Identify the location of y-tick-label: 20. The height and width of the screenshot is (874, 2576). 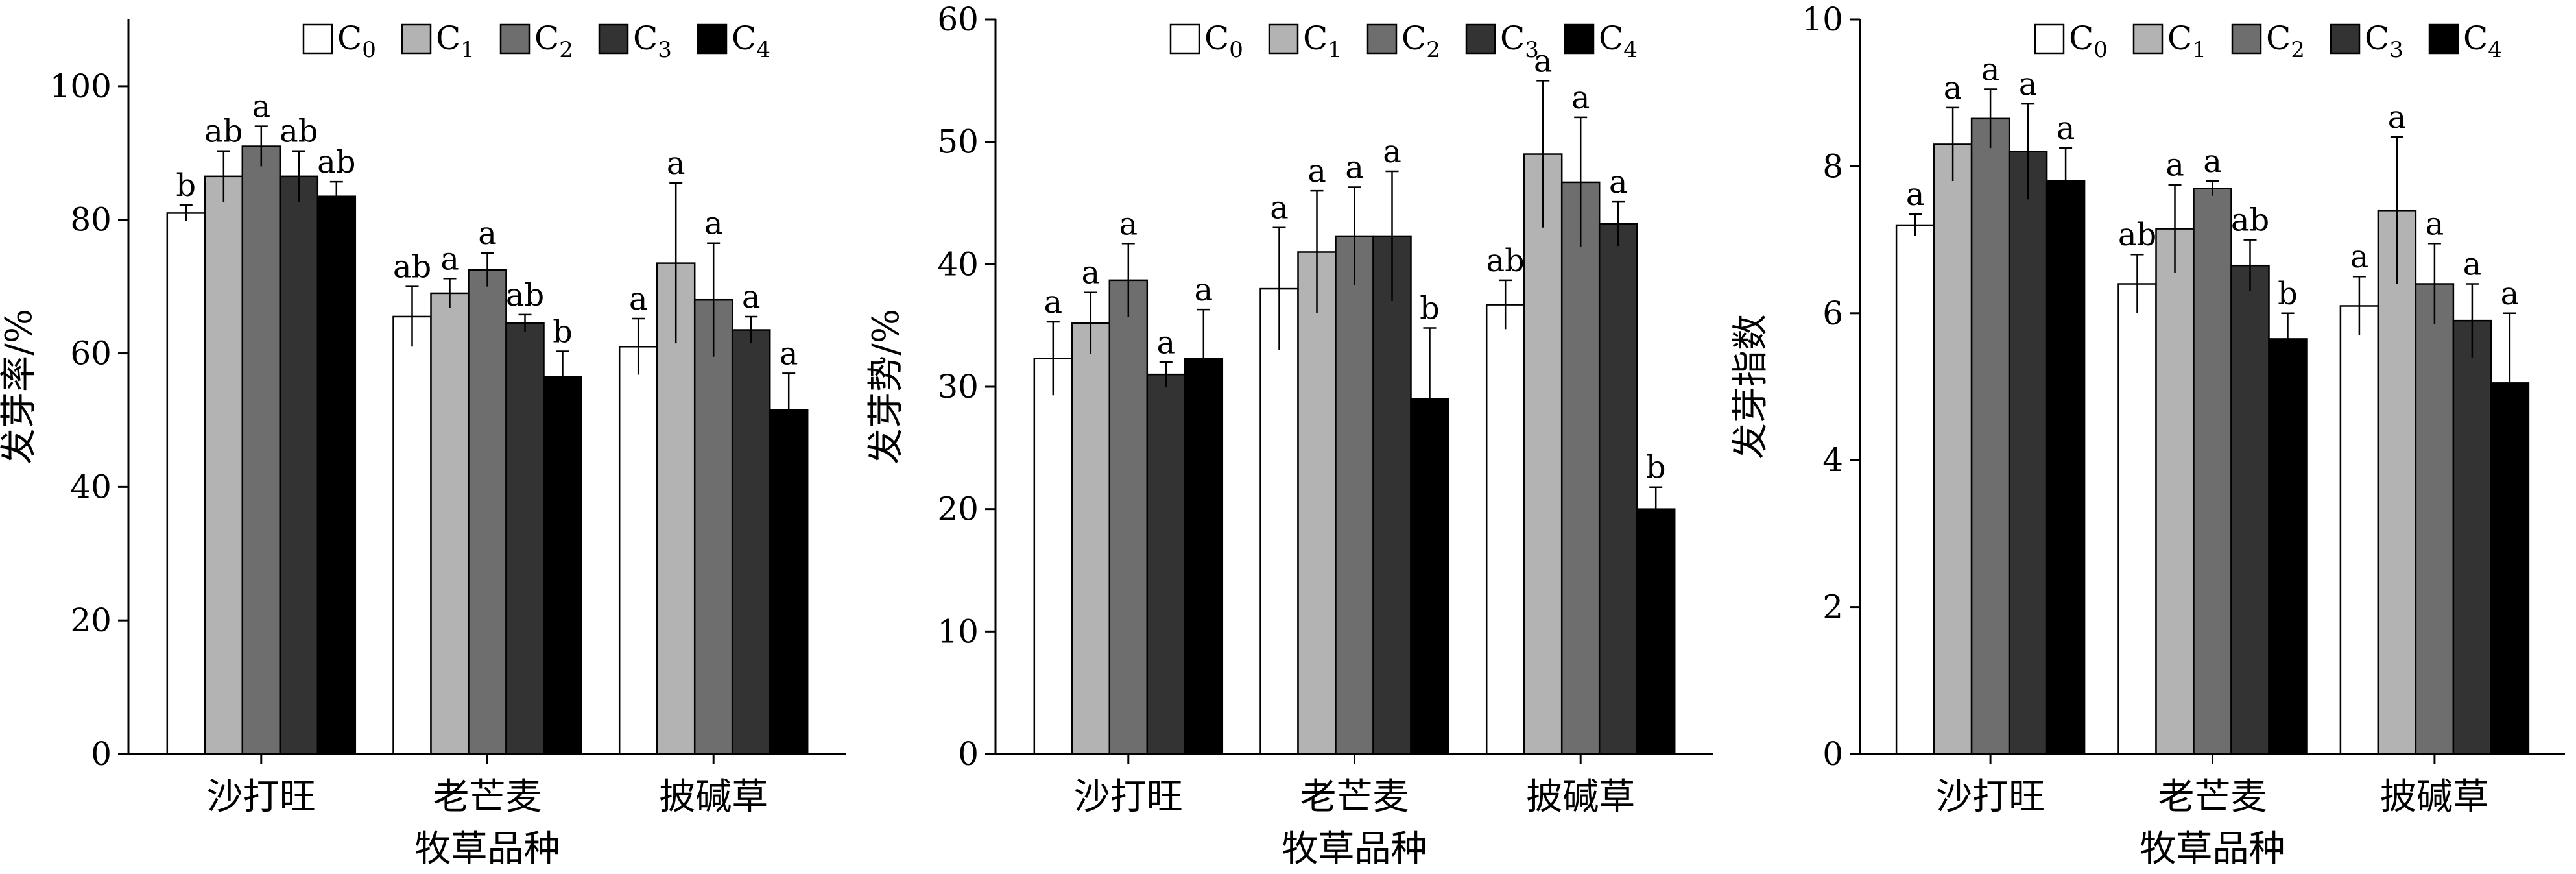
(958, 509).